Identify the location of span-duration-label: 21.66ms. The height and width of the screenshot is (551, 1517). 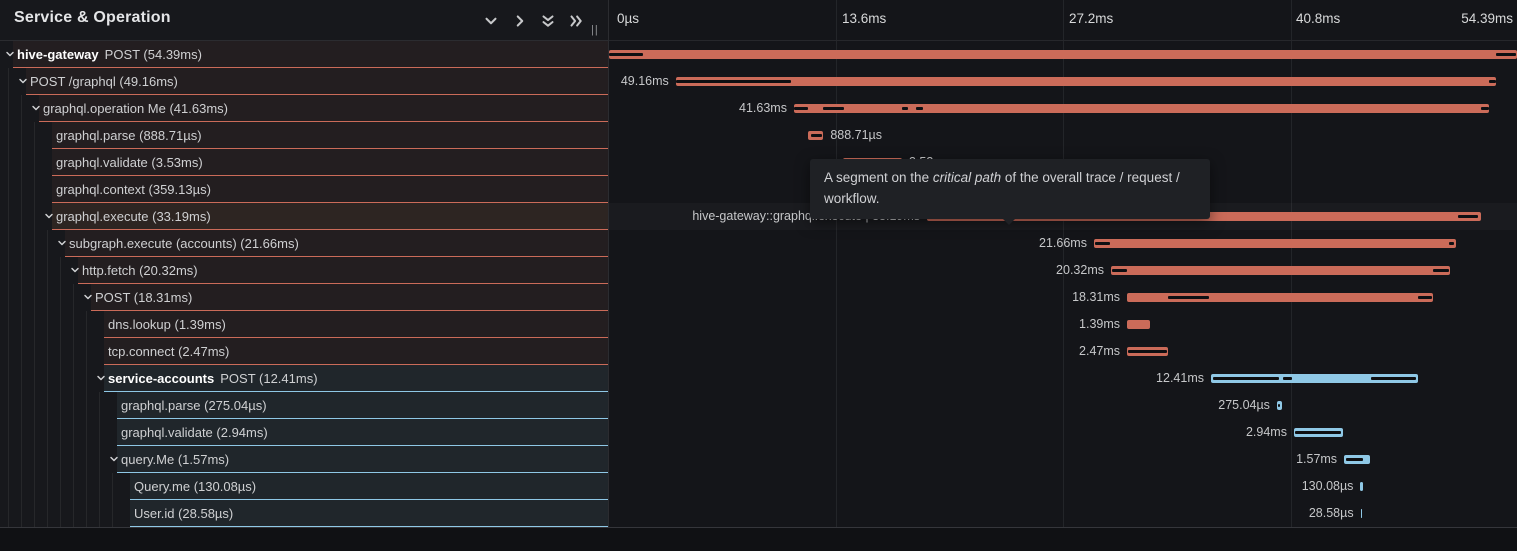
(1063, 243).